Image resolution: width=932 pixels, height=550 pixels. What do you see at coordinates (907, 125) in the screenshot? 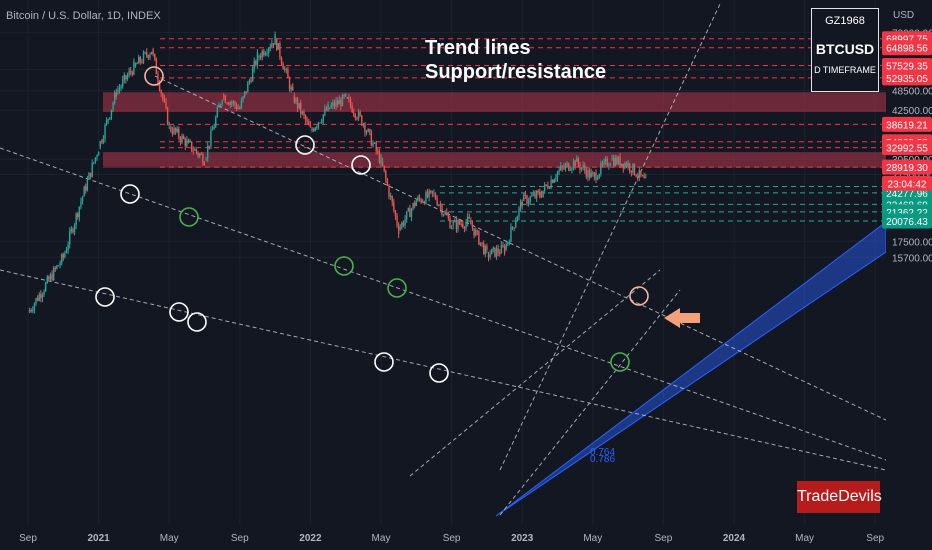
I see `resistance-tag: 38619.21` at bounding box center [907, 125].